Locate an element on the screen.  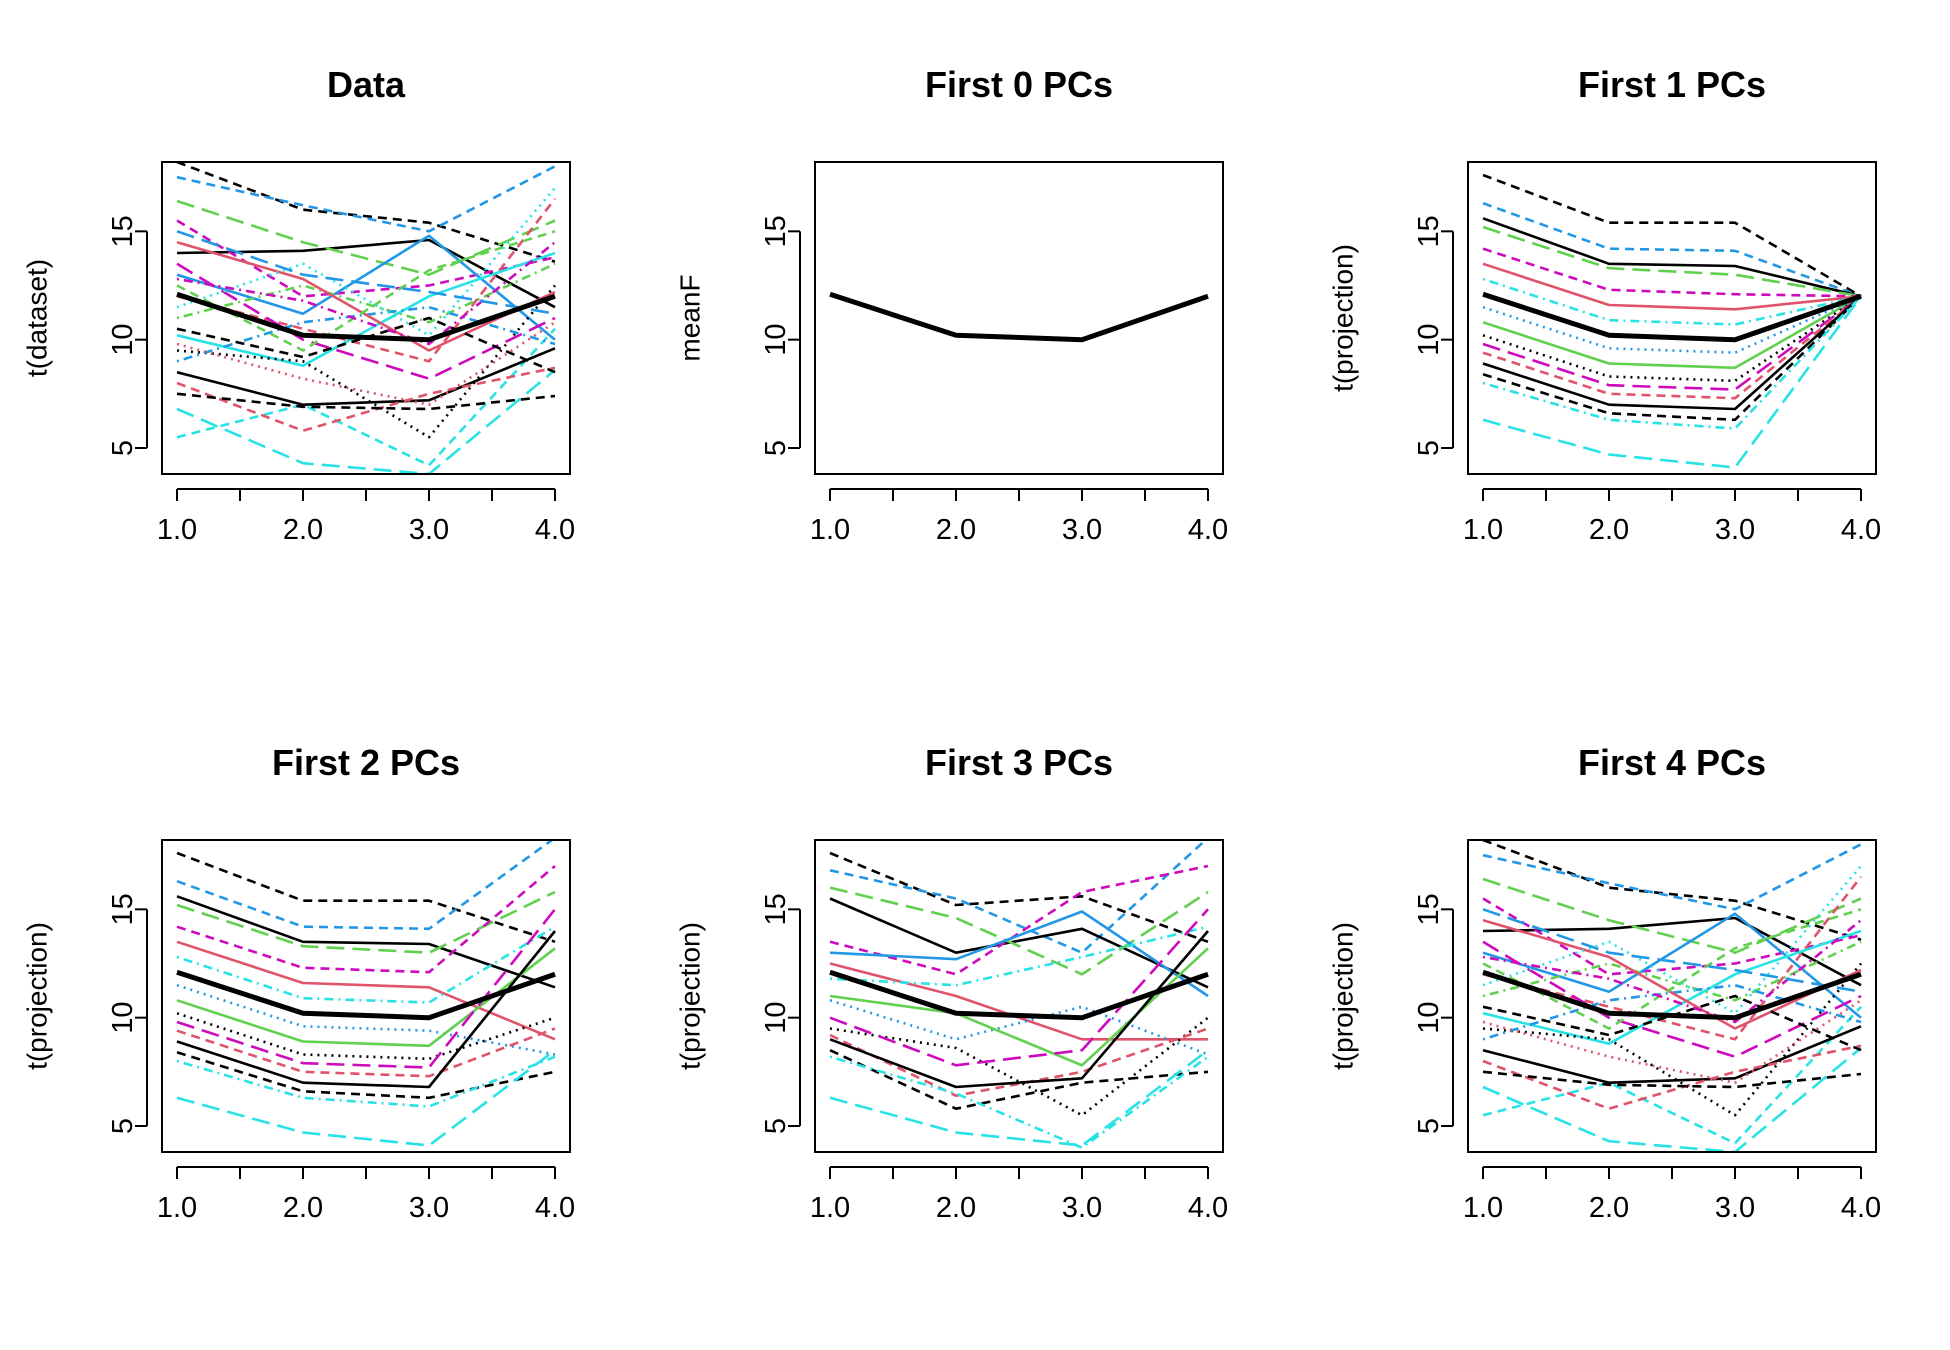
panel-title: Data is located at coordinates (366, 84).